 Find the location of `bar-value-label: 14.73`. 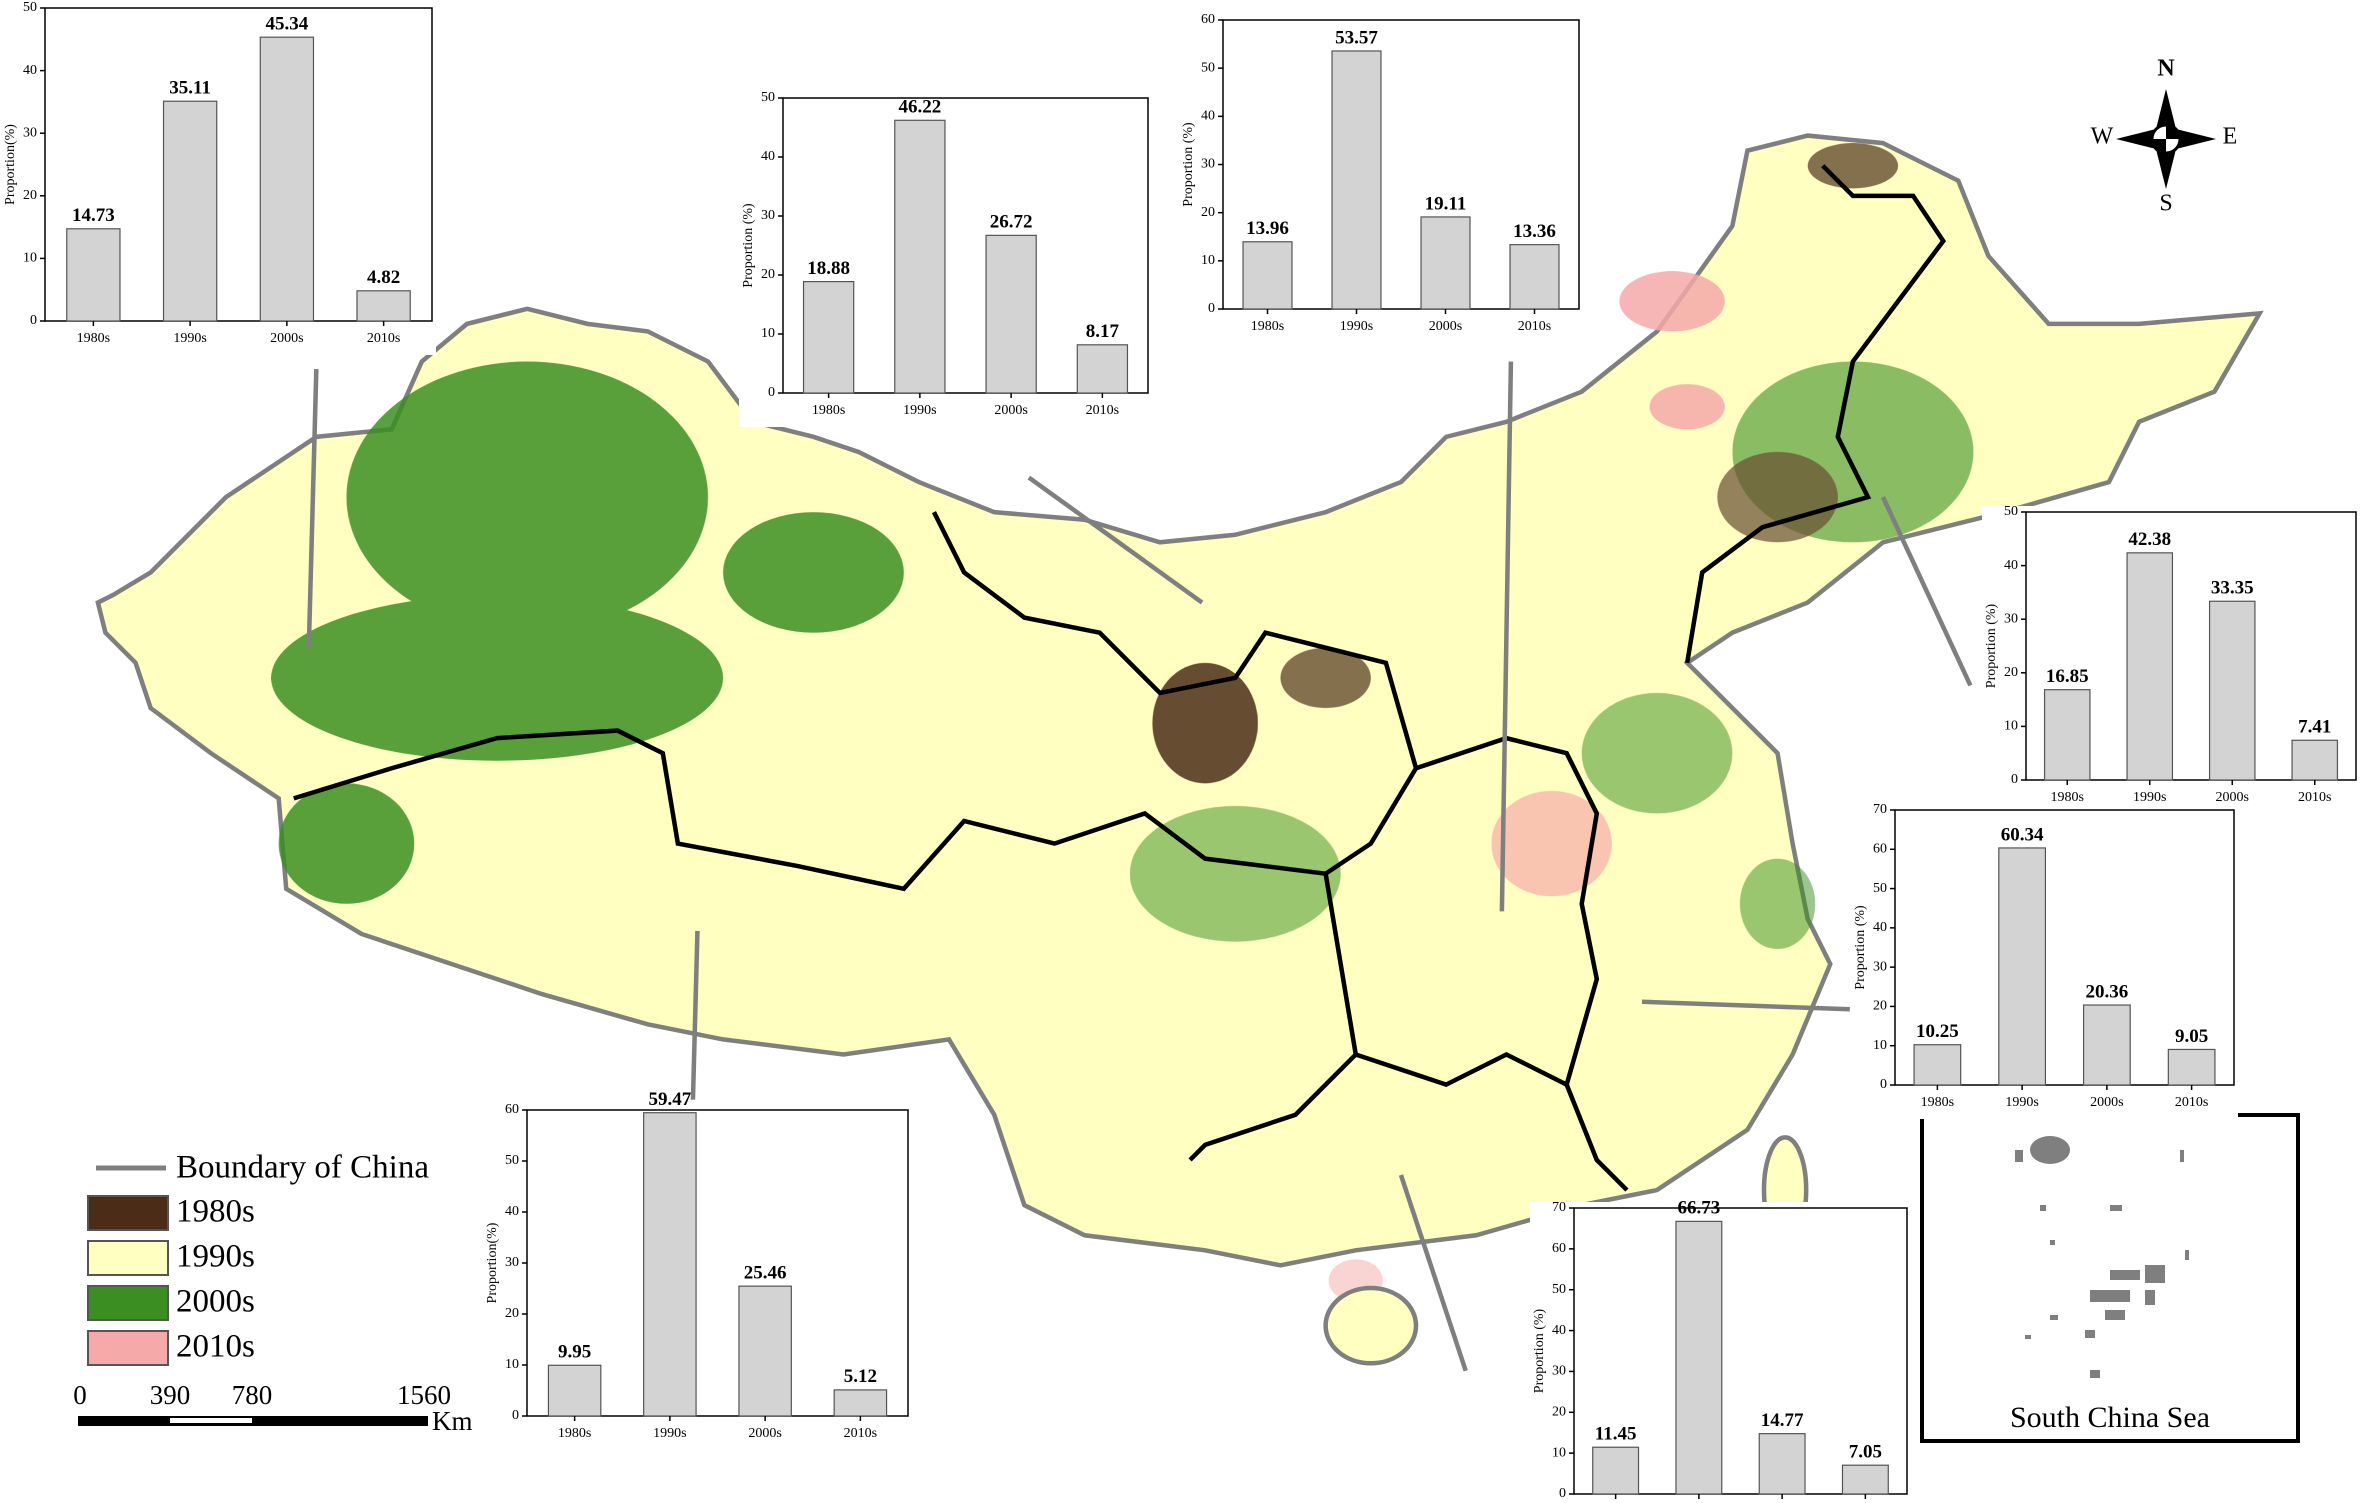

bar-value-label: 14.73 is located at coordinates (93, 215).